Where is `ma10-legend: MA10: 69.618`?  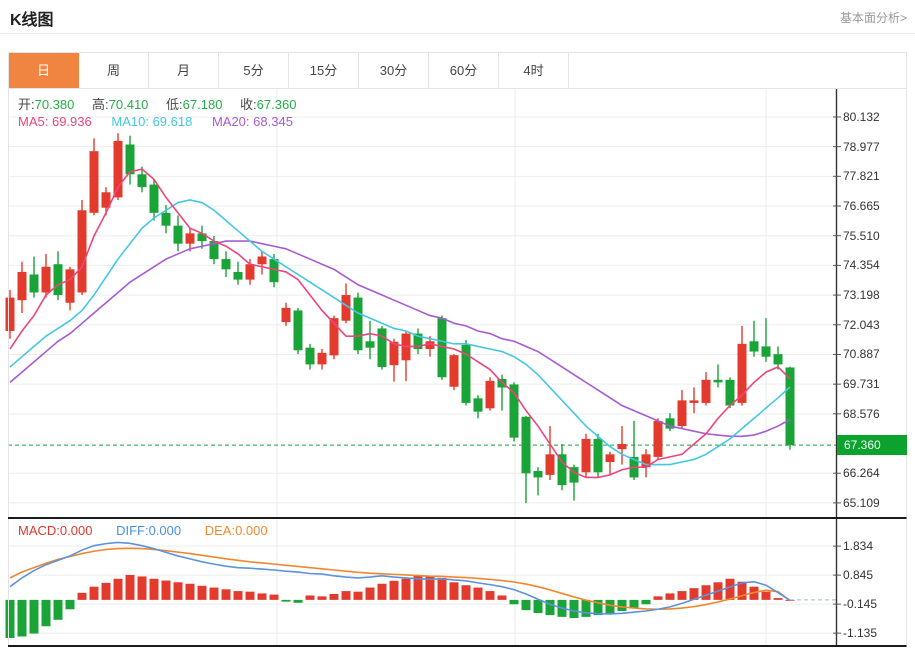
ma10-legend: MA10: 69.618 is located at coordinates (152, 121).